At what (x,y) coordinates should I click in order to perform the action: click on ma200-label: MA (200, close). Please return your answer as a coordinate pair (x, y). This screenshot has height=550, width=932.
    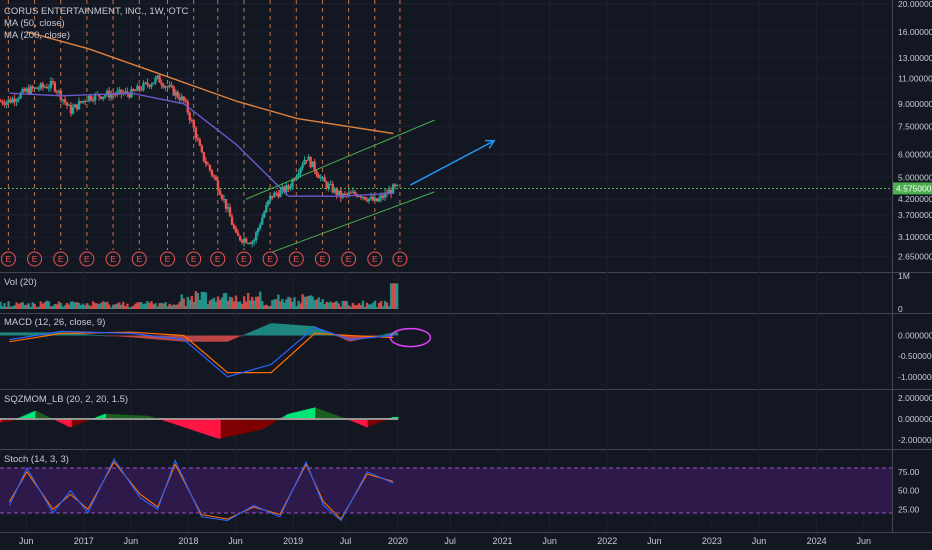
    Looking at the image, I should click on (37, 35).